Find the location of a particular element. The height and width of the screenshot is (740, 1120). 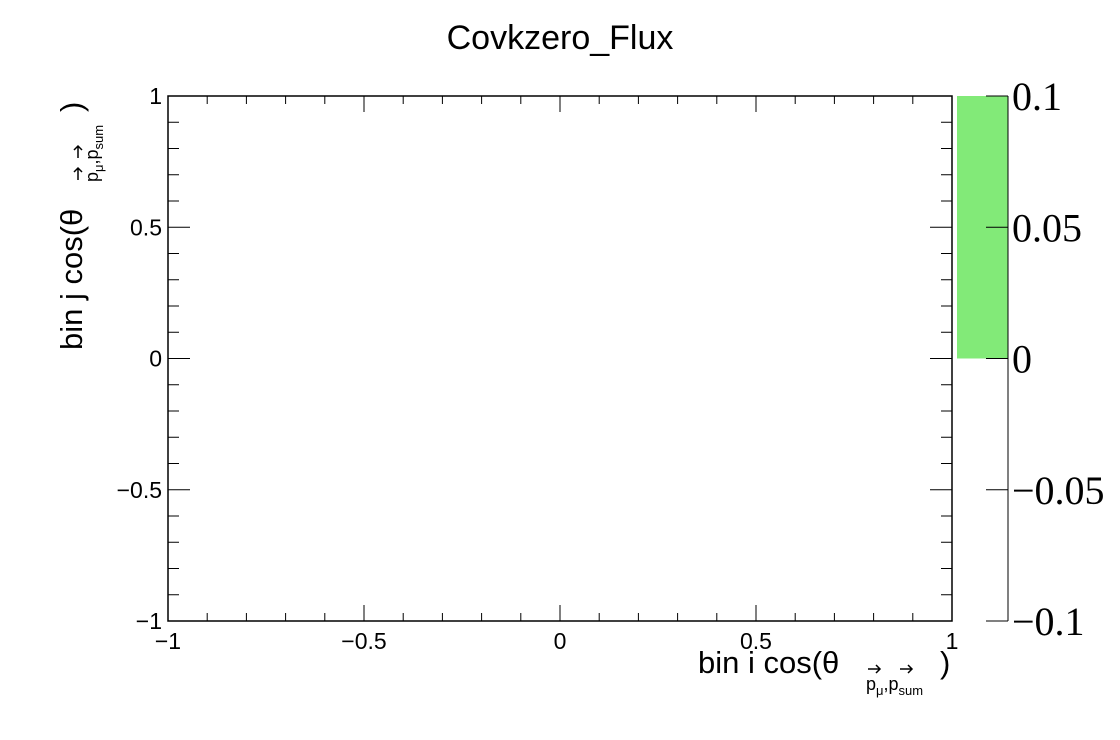

x-title-sub-p: p is located at coordinates (871, 684).